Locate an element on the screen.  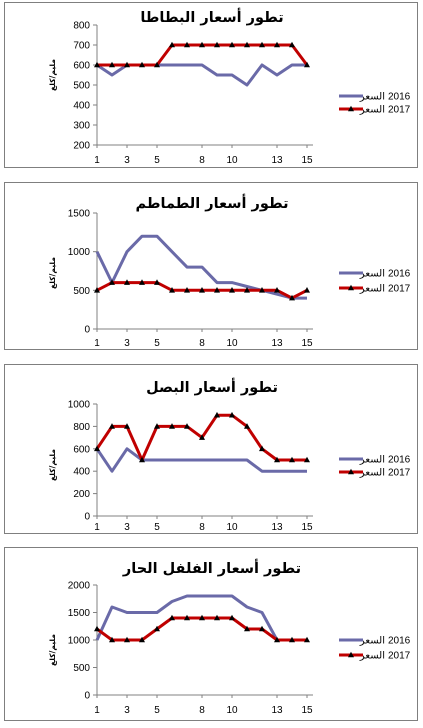
y-tick-label: 500 is located at coordinates (81, 86).